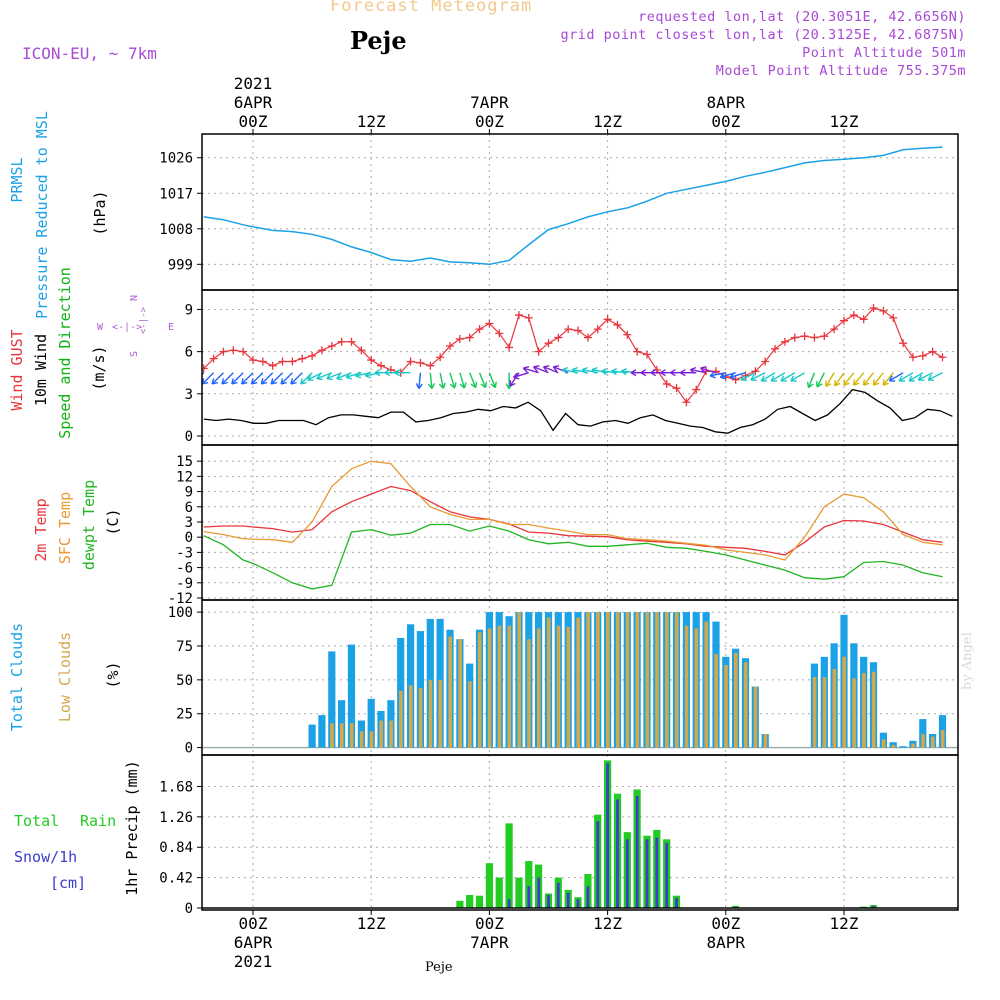  What do you see at coordinates (17, 179) in the screenshot?
I see `pressure-label-prmsl: PRMSL` at bounding box center [17, 179].